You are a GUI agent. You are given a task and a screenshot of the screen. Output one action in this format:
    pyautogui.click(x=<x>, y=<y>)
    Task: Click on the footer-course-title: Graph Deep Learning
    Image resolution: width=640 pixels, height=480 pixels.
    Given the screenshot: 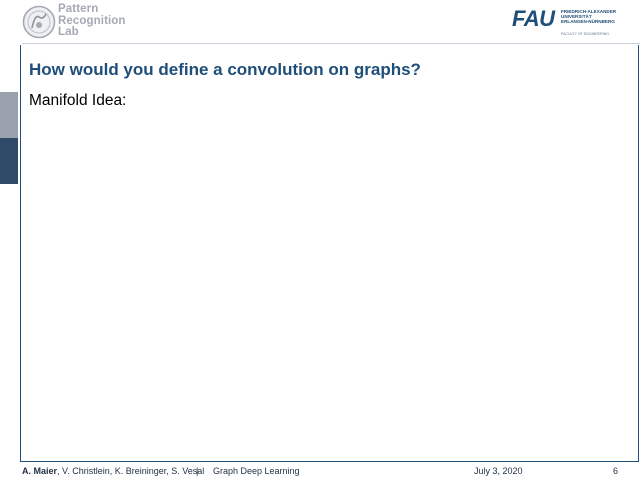 What is the action you would take?
    pyautogui.click(x=256, y=471)
    